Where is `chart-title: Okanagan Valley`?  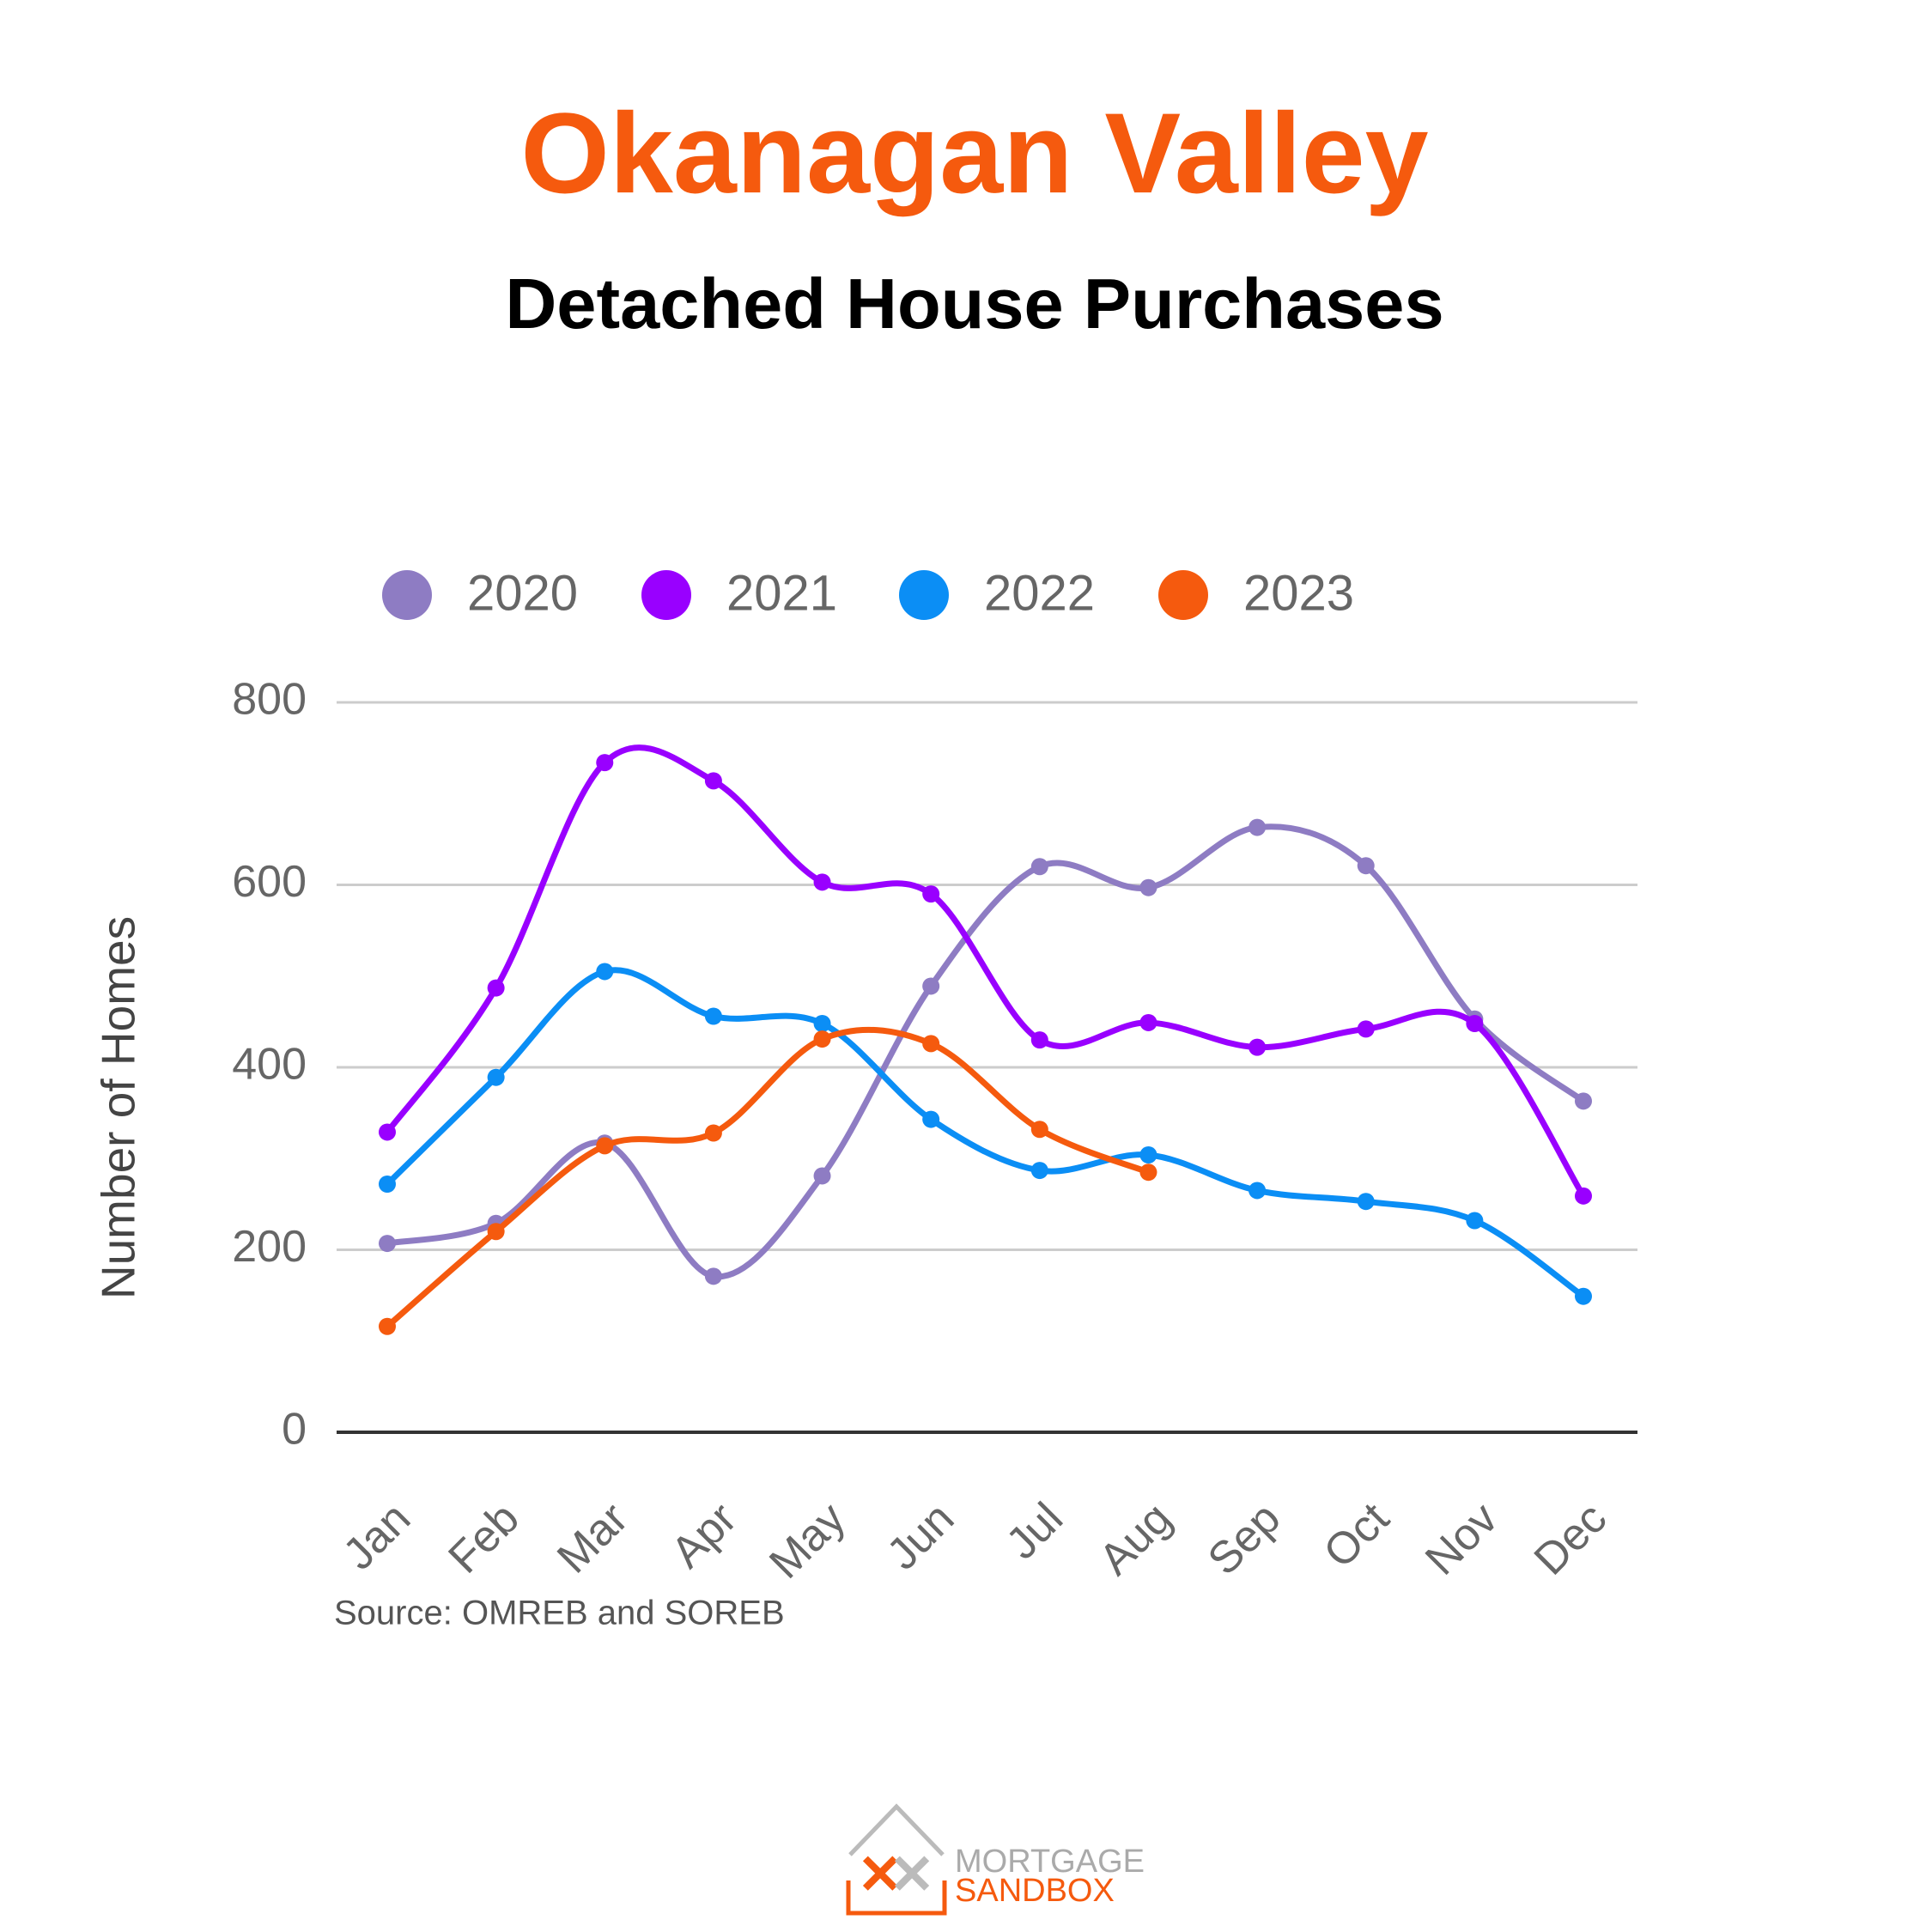
chart-title: Okanagan Valley is located at coordinates (974, 153).